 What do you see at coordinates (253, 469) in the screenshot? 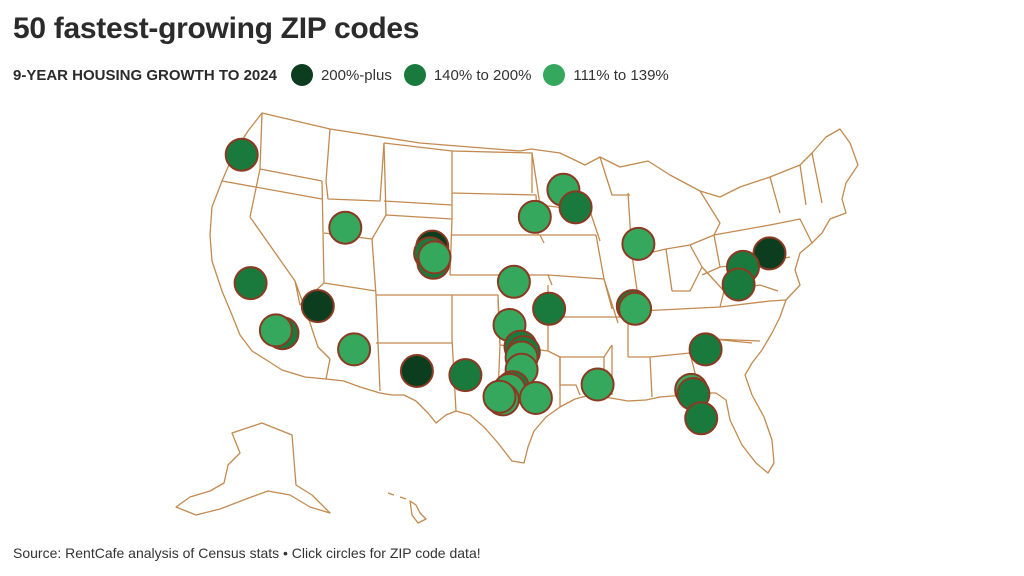
I see `alaska` at bounding box center [253, 469].